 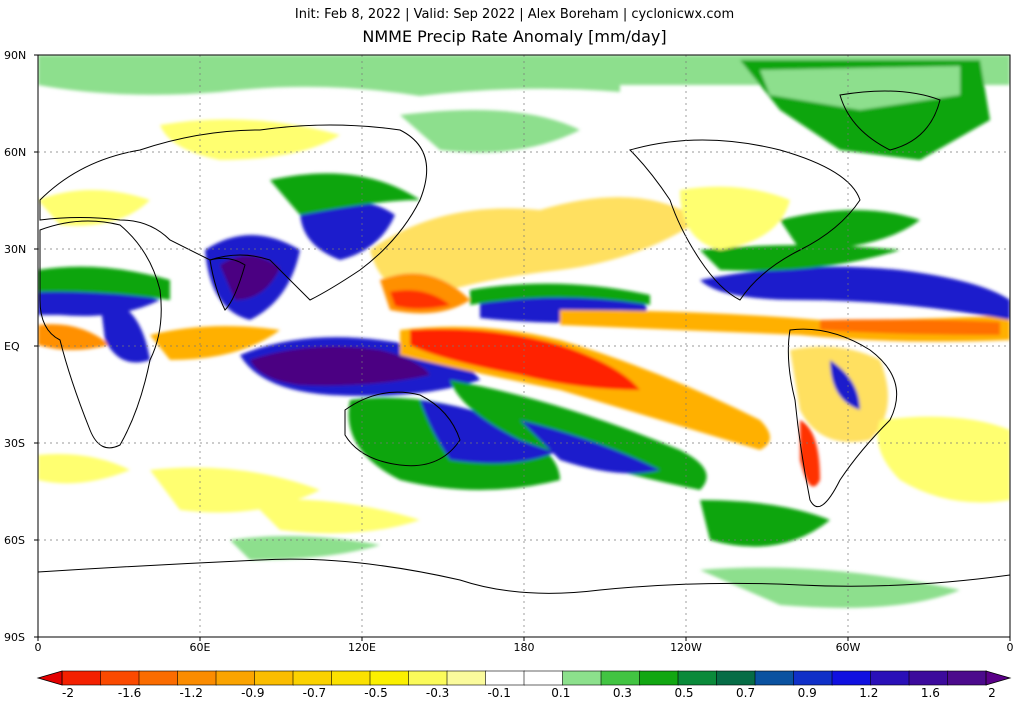 What do you see at coordinates (686, 647) in the screenshot?
I see `lon-label-120w: 120W` at bounding box center [686, 647].